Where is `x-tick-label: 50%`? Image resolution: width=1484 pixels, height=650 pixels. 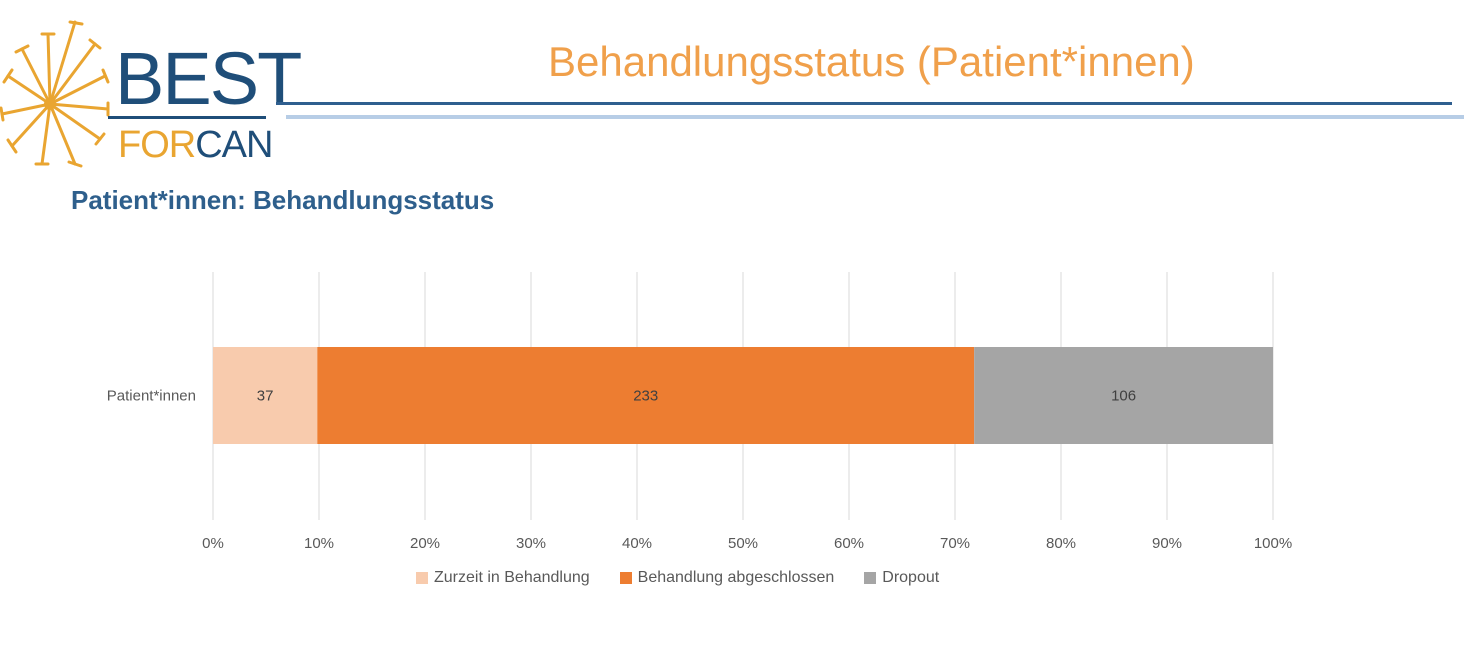 x-tick-label: 50% is located at coordinates (743, 543).